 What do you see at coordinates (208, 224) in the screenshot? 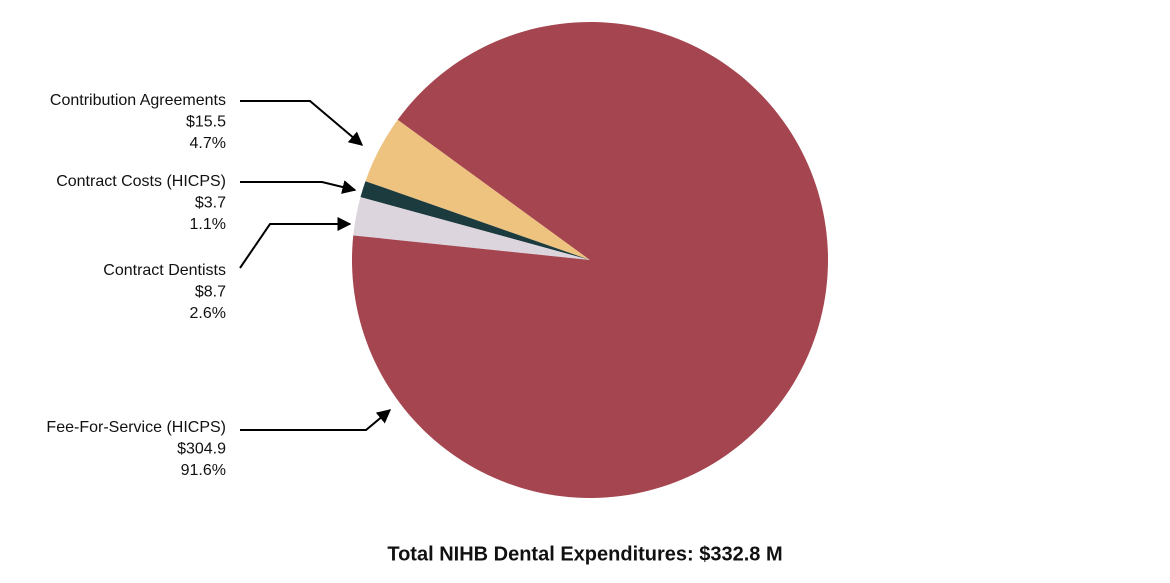
I see `slice-percent-label: 1.1%` at bounding box center [208, 224].